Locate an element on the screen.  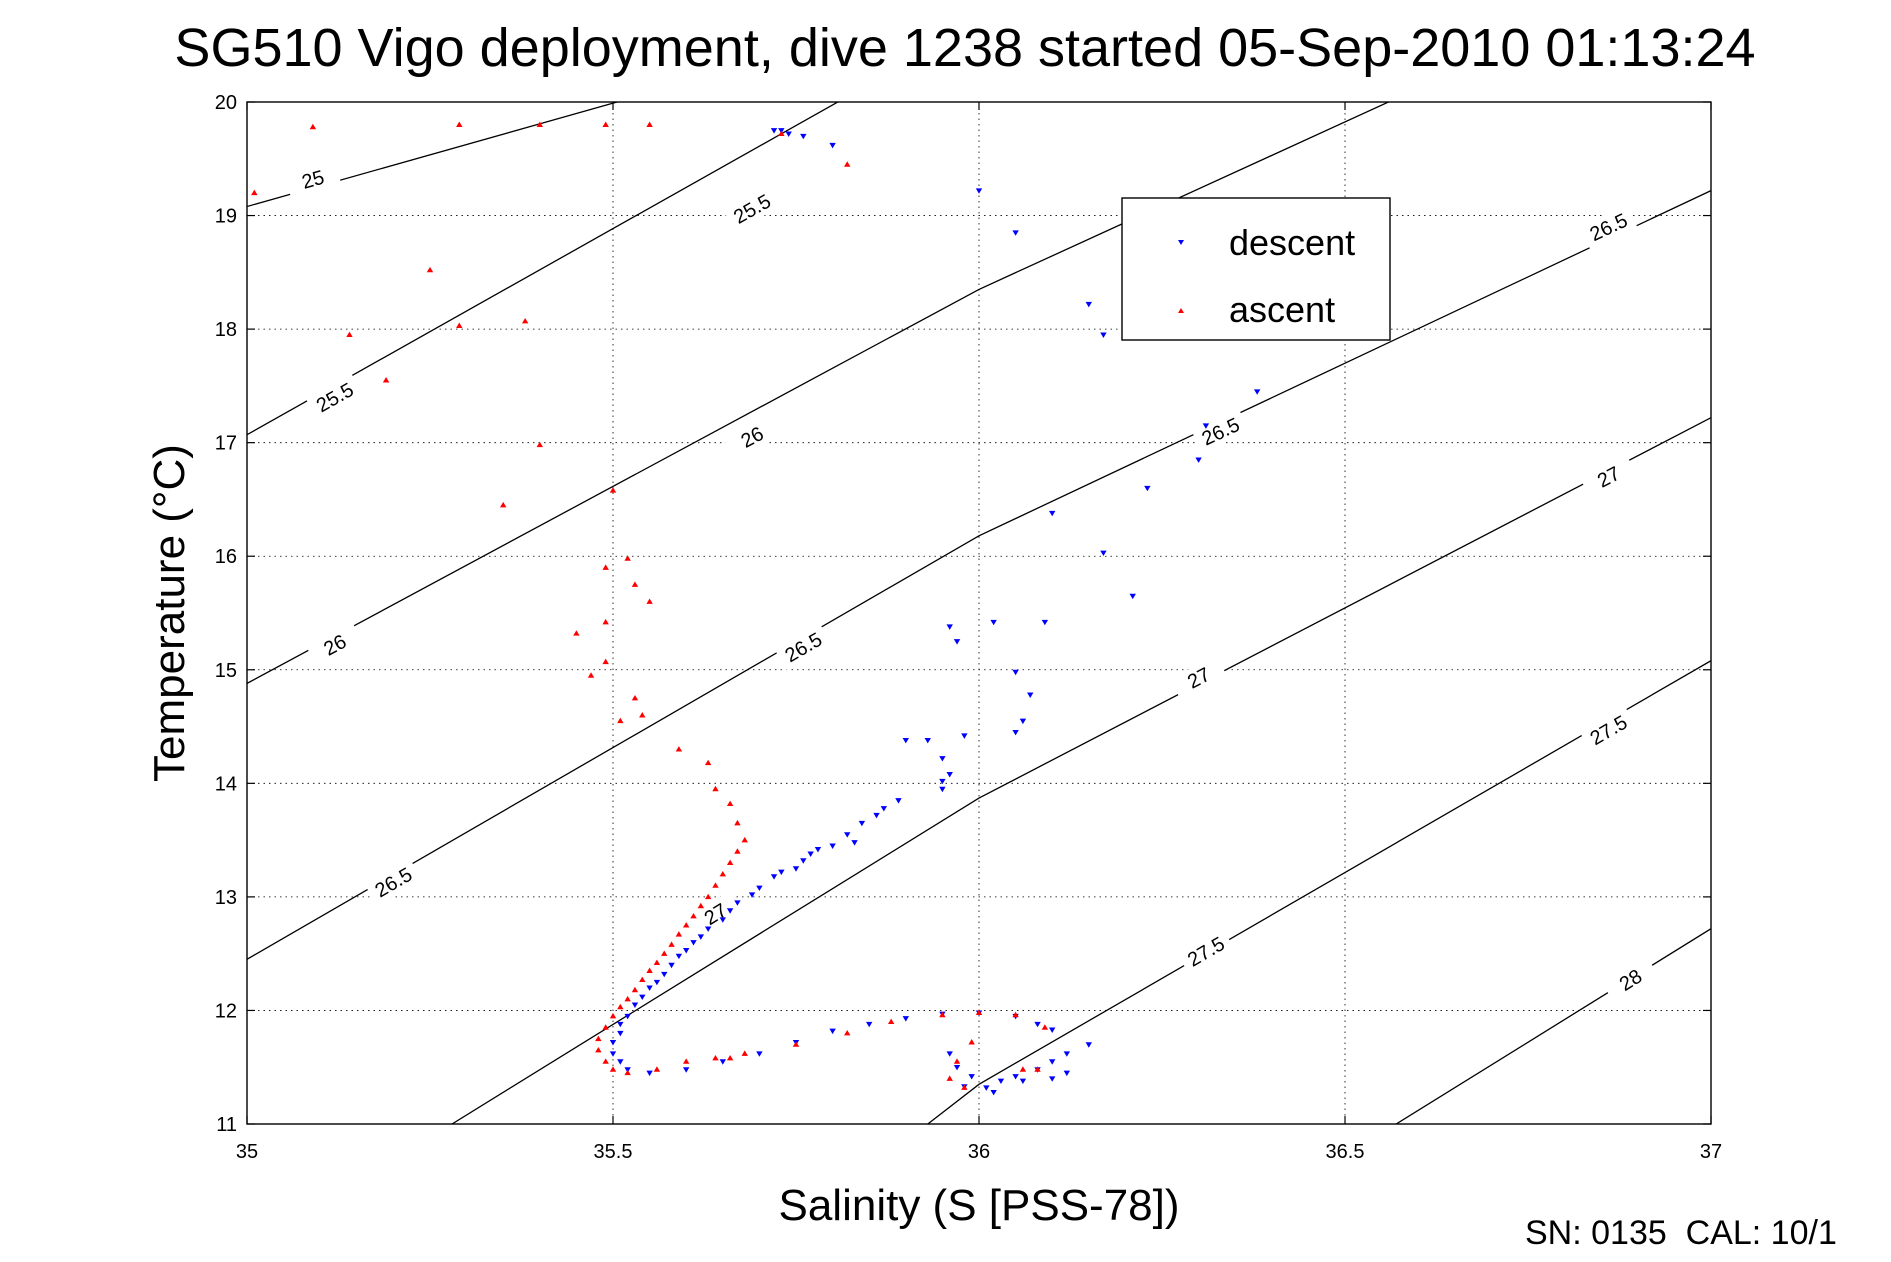
isopycnal-line-25.5 is located at coordinates (543, 269).